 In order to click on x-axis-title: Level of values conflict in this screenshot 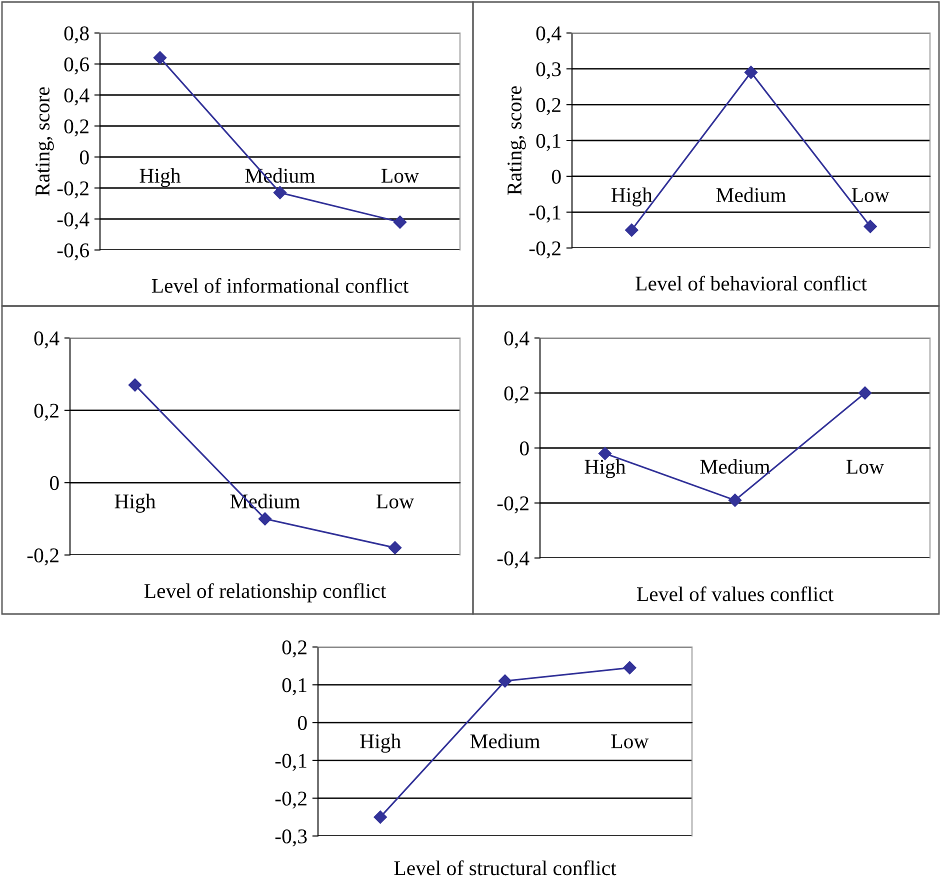, I will do `click(735, 594)`.